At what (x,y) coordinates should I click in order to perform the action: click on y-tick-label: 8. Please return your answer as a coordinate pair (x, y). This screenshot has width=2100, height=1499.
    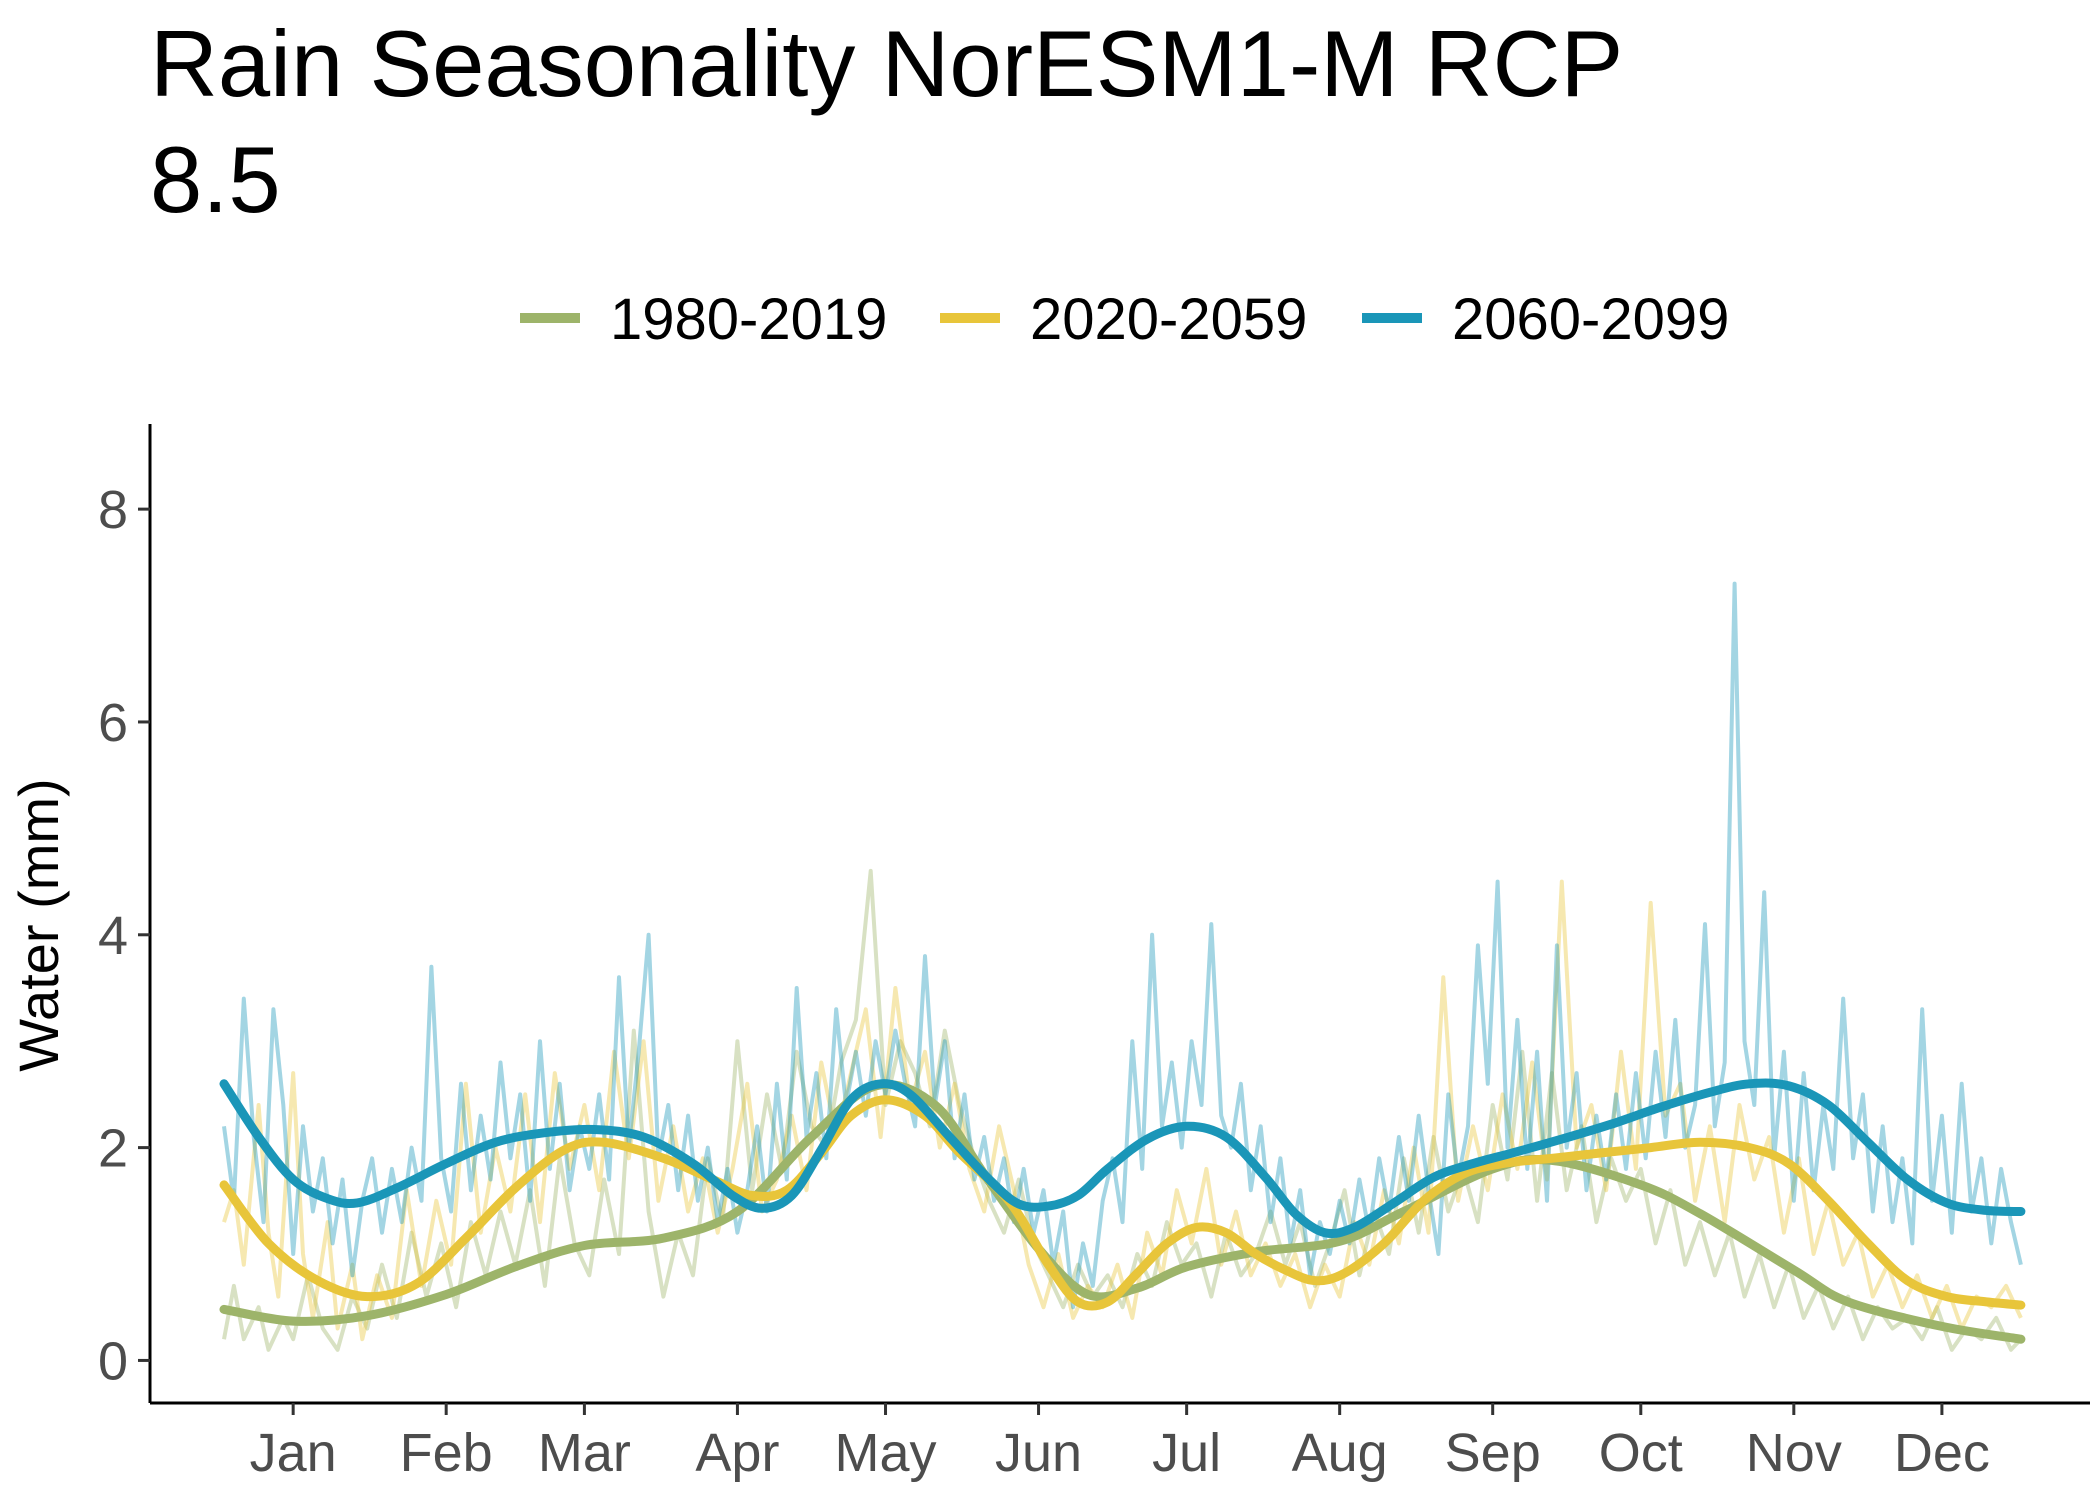
    Looking at the image, I should click on (113, 510).